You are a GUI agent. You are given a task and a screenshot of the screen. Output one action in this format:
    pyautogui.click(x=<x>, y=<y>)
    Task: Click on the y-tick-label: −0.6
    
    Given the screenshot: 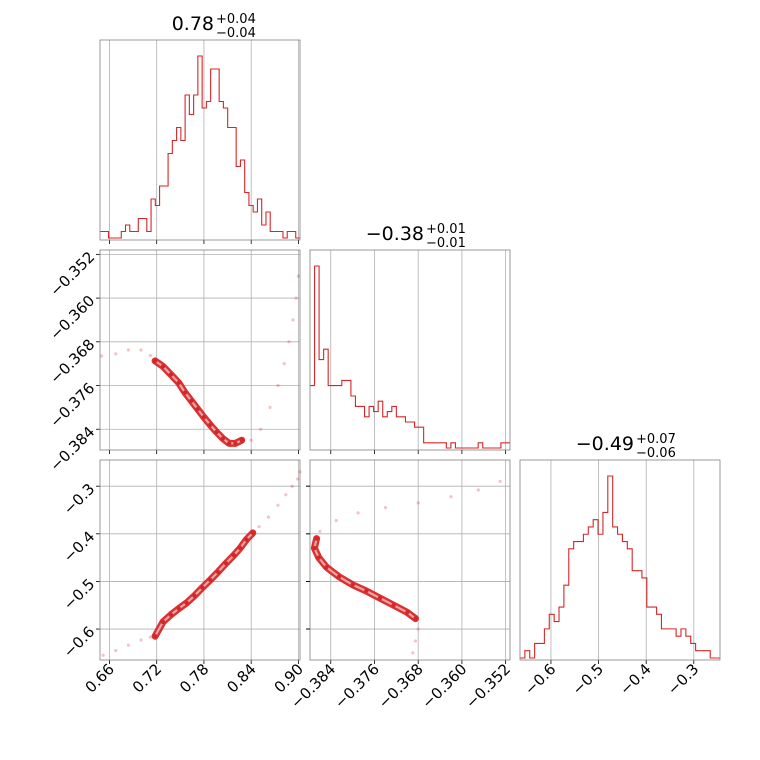 What is the action you would take?
    pyautogui.click(x=79, y=642)
    